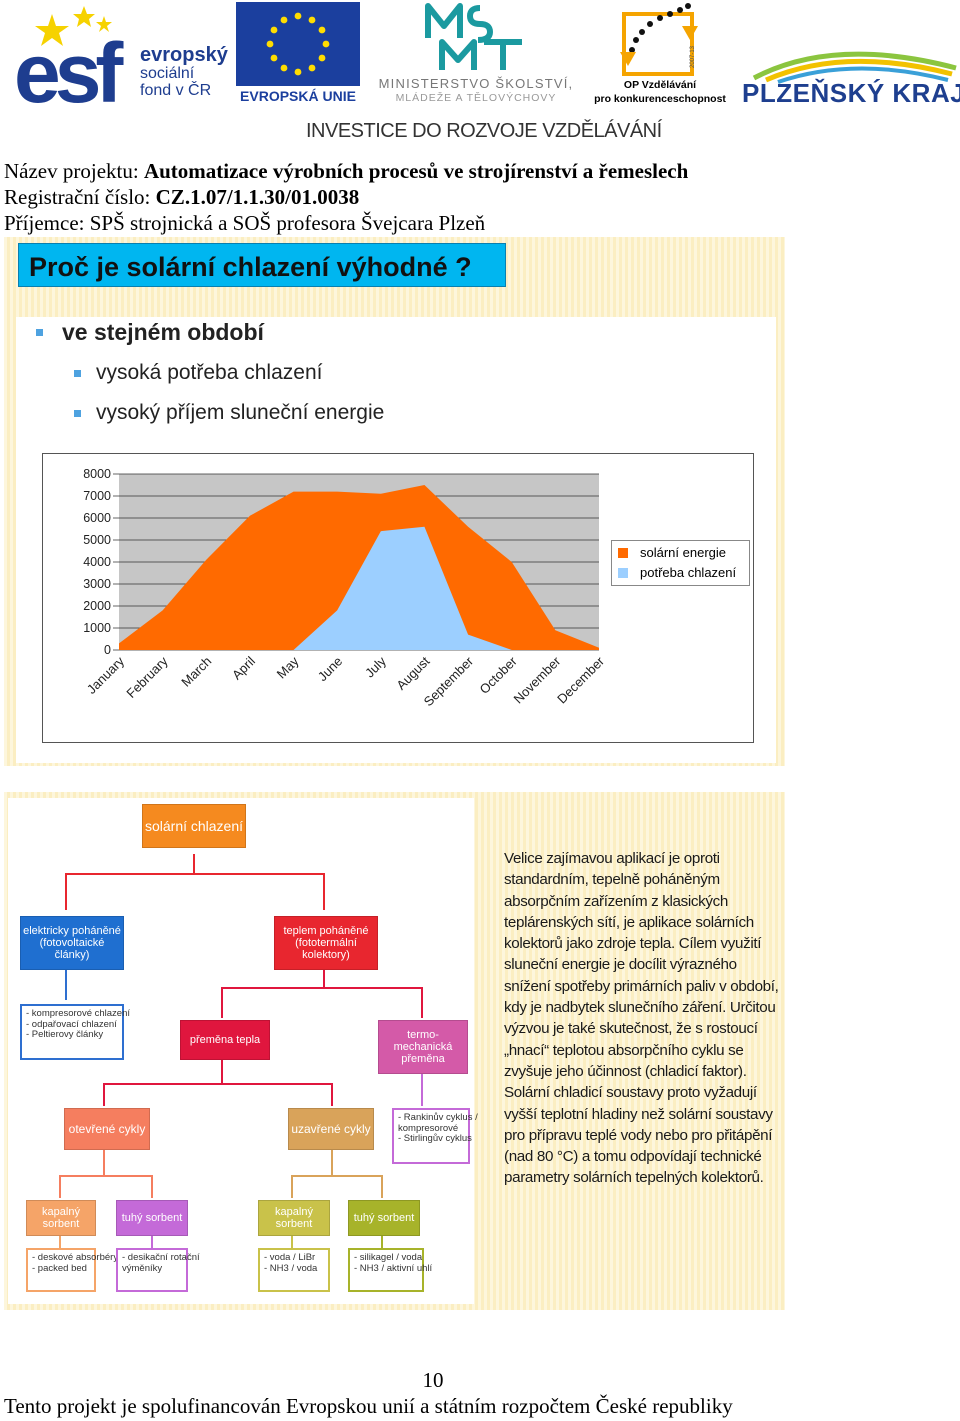 This screenshot has width=960, height=1421. What do you see at coordinates (194, 826) in the screenshot?
I see `node-solar-cooling: solární chlazení` at bounding box center [194, 826].